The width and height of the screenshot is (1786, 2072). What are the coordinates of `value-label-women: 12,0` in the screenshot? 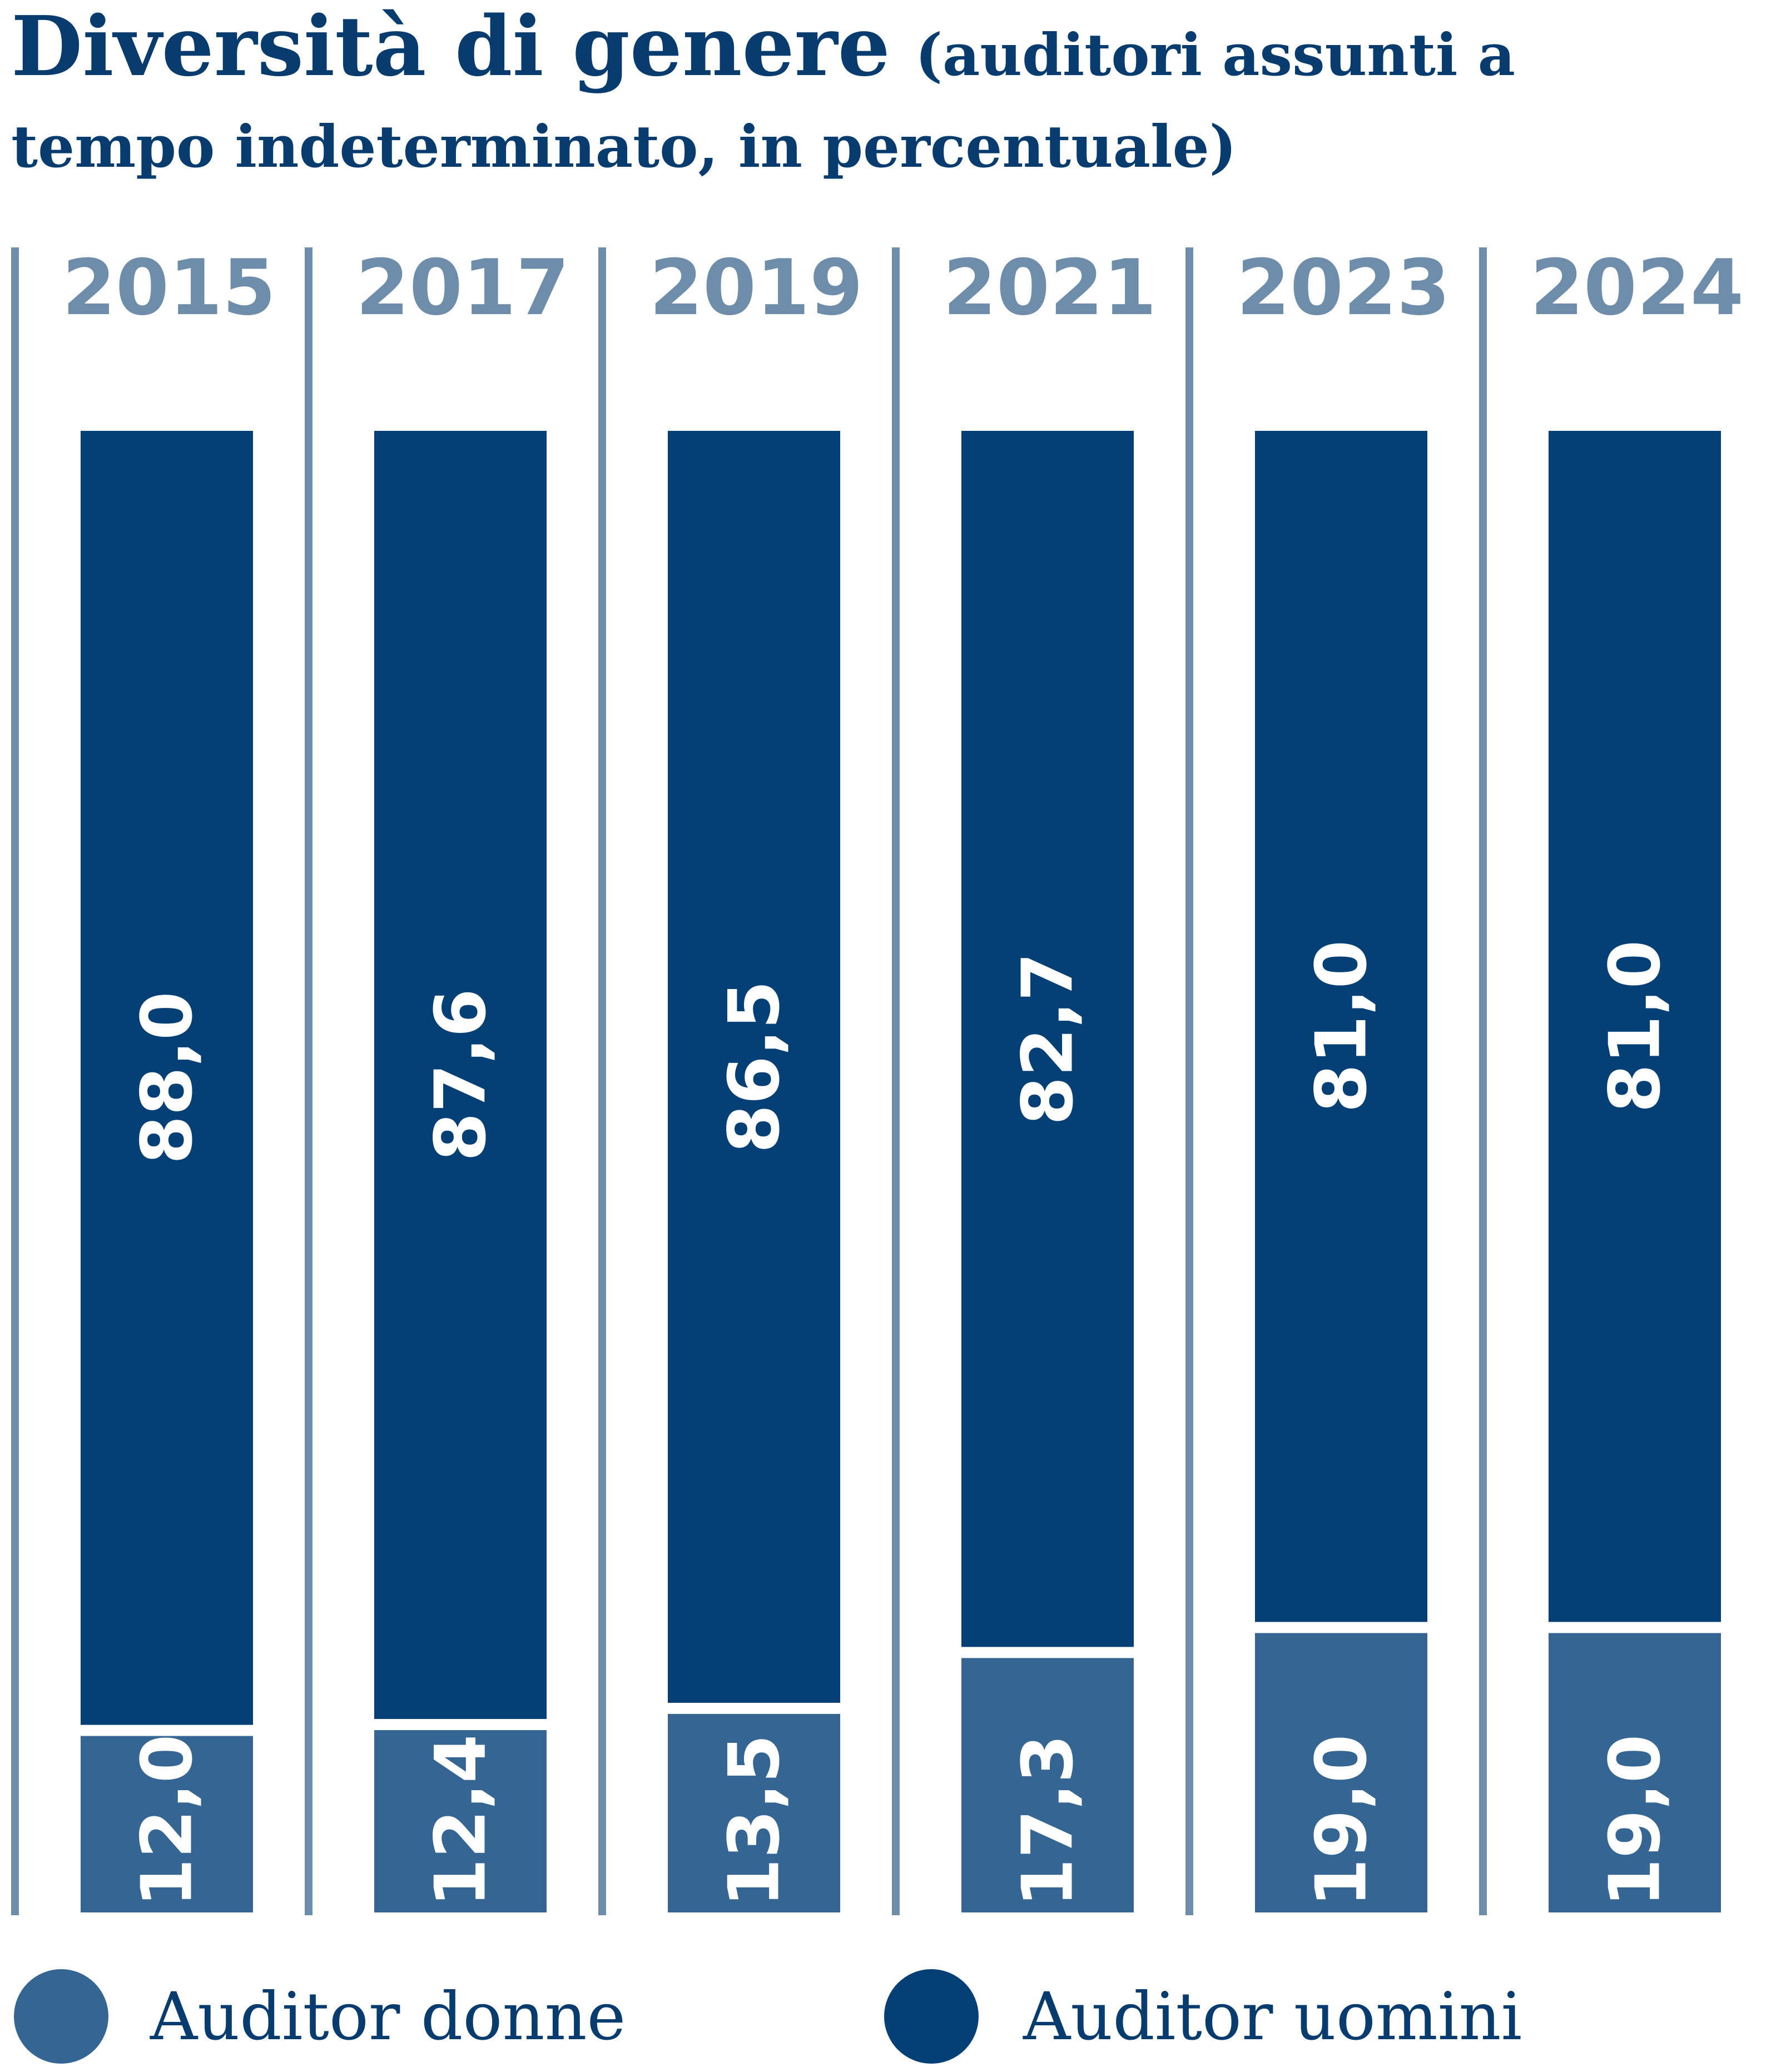 It's located at (167, 1821).